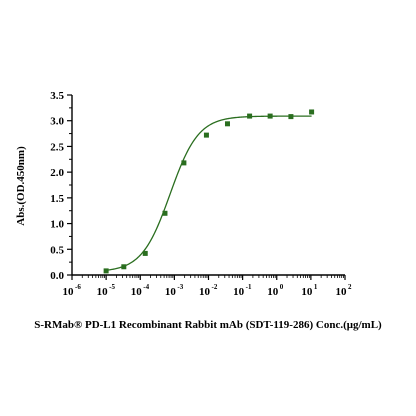 This screenshot has width=416, height=416. What do you see at coordinates (57, 276) in the screenshot?
I see `y-tick-label: 0.0` at bounding box center [57, 276].